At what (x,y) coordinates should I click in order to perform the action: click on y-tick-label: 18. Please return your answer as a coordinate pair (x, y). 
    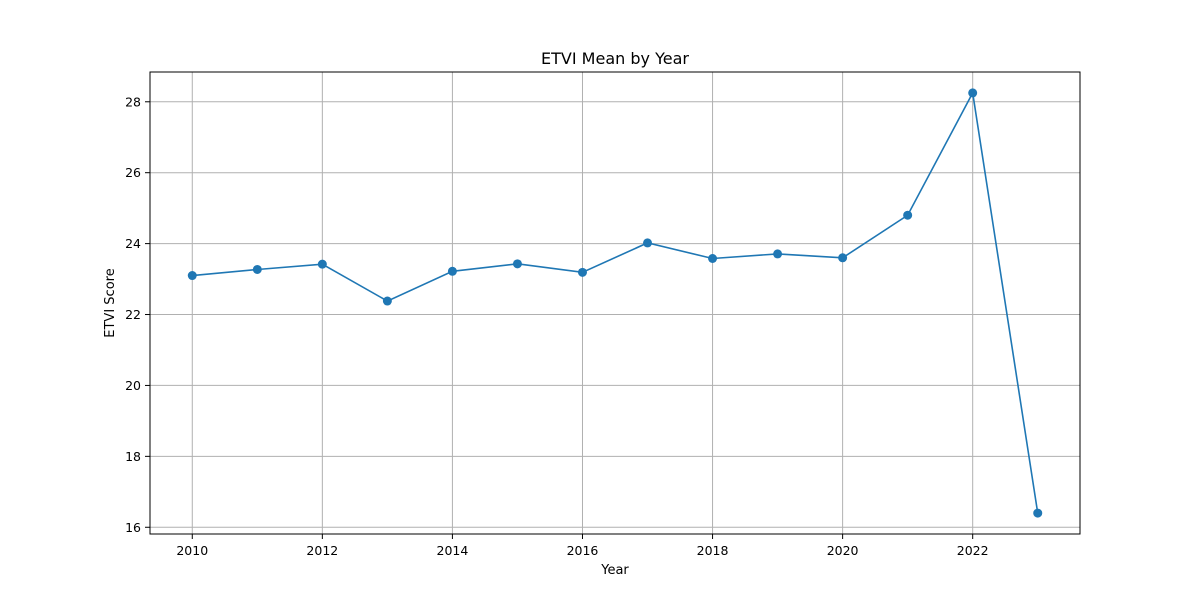
    Looking at the image, I should click on (133, 456).